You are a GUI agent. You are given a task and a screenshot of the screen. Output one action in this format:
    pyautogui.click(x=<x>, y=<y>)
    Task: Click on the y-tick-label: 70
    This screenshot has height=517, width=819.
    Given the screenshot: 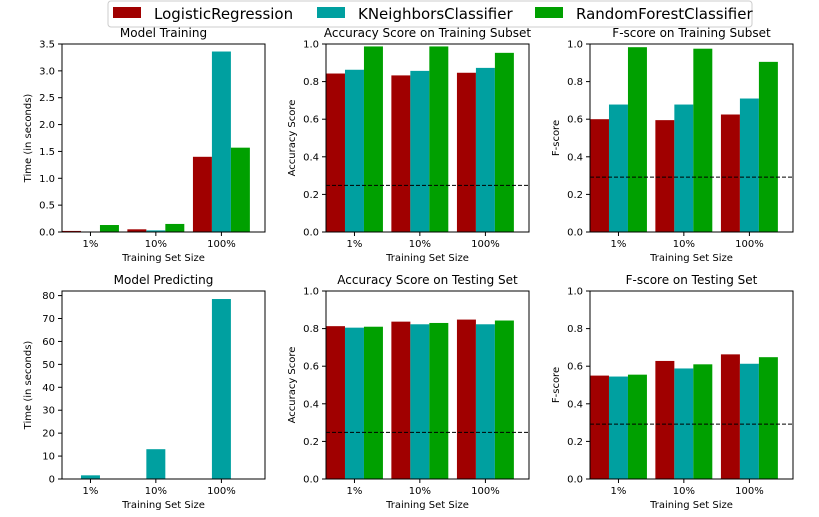 What is the action you would take?
    pyautogui.click(x=48, y=319)
    